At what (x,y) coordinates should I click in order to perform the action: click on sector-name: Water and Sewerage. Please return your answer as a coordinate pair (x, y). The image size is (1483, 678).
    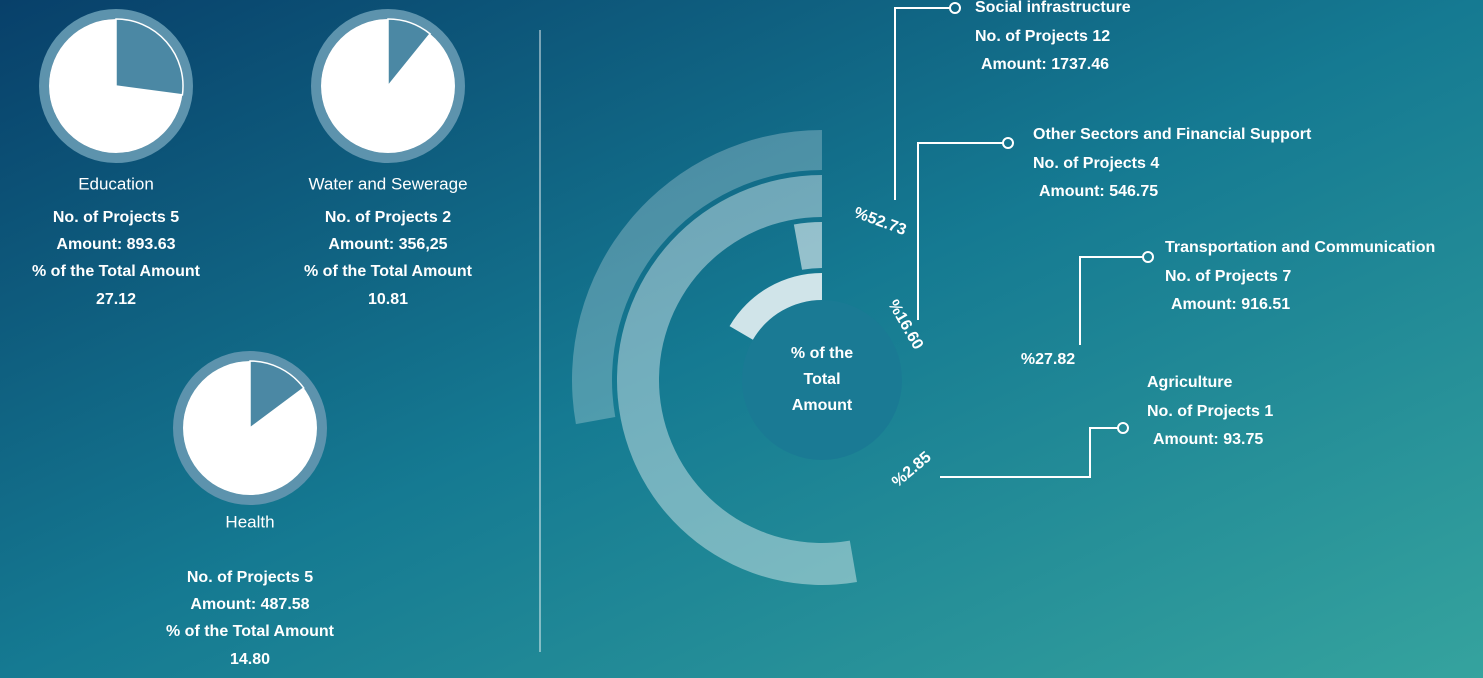
    Looking at the image, I should click on (387, 183).